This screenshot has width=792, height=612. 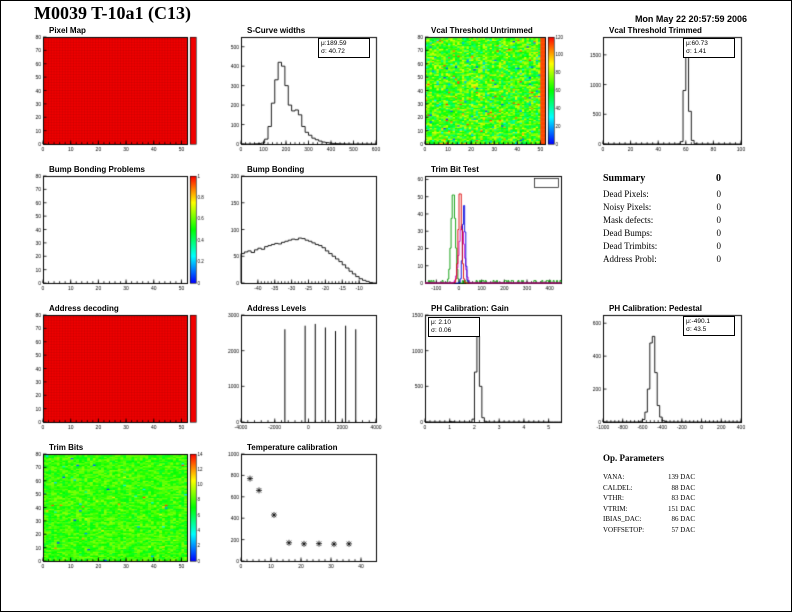 I want to click on op-parameter-value: 151 DAC, so click(x=681, y=508).